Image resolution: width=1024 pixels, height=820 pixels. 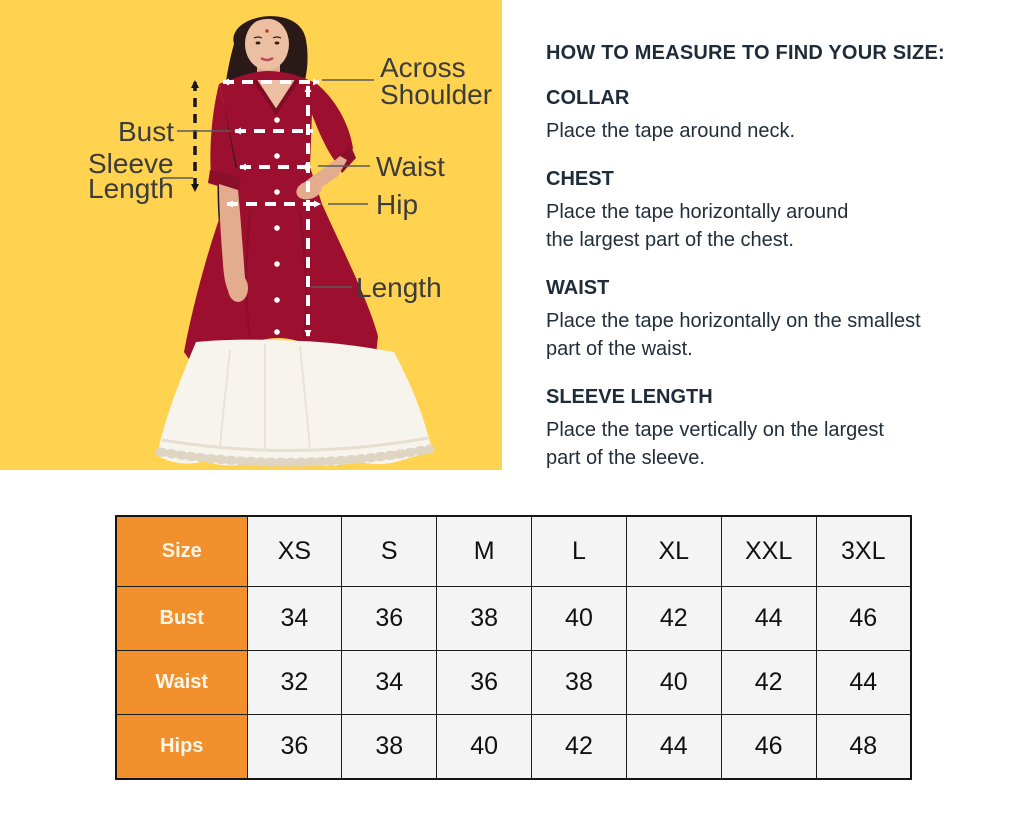 I want to click on label-waist: Waist, so click(x=410, y=166).